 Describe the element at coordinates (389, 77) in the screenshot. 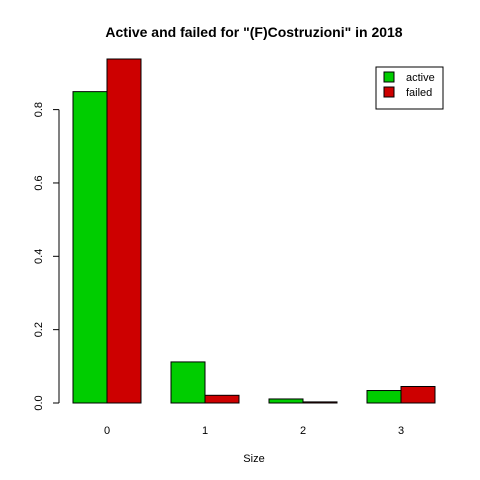

I see `legend-swatch-active` at that location.